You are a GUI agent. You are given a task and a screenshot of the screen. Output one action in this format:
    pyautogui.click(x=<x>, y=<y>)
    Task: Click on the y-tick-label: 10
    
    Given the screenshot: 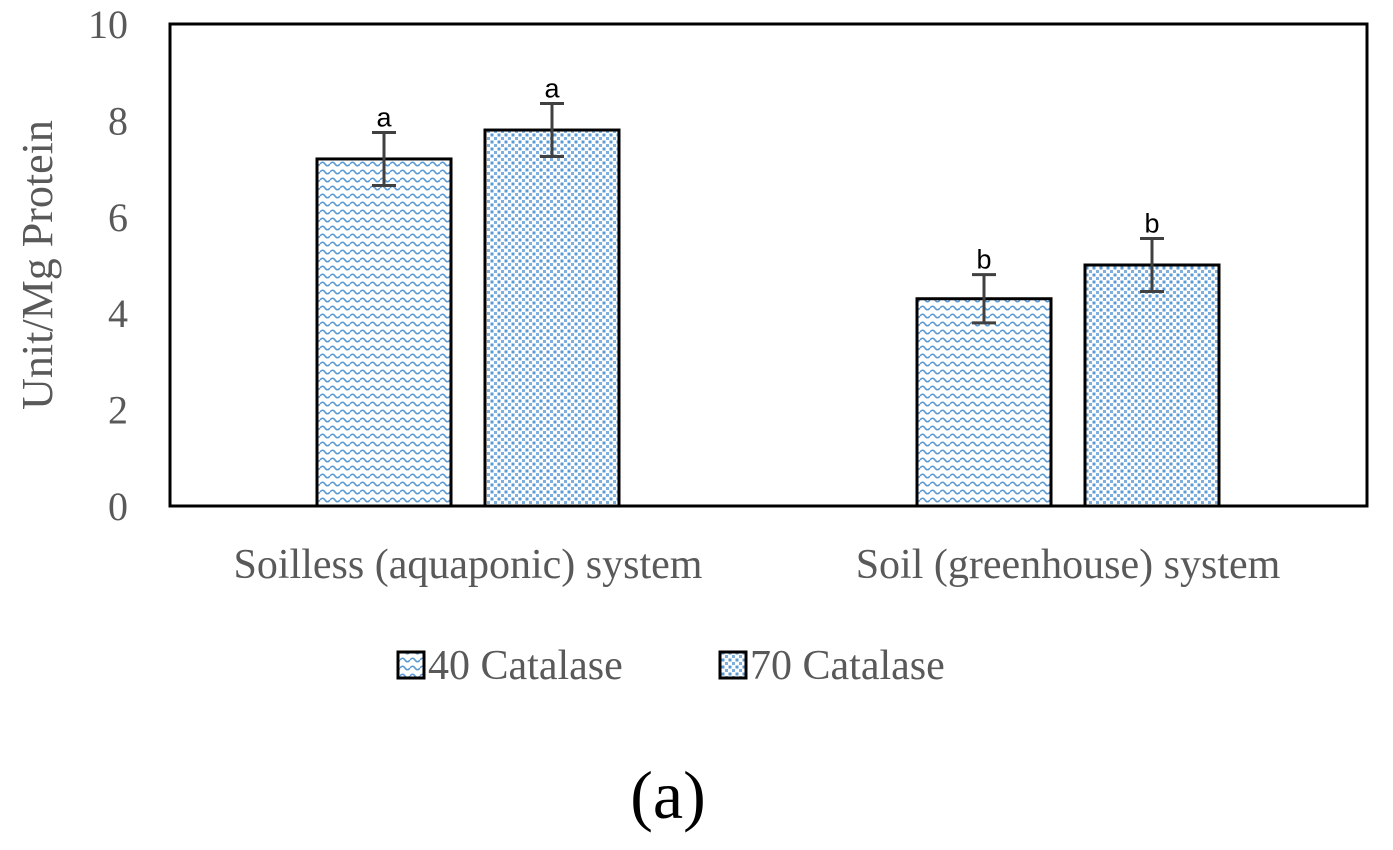 What is the action you would take?
    pyautogui.click(x=108, y=24)
    